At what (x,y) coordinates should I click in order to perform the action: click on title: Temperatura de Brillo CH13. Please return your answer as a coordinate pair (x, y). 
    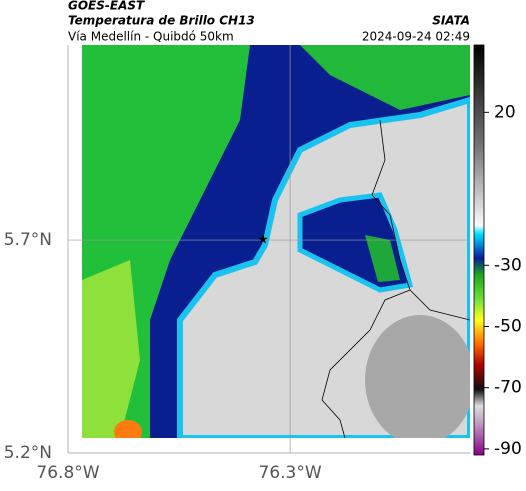
    Looking at the image, I should click on (161, 21).